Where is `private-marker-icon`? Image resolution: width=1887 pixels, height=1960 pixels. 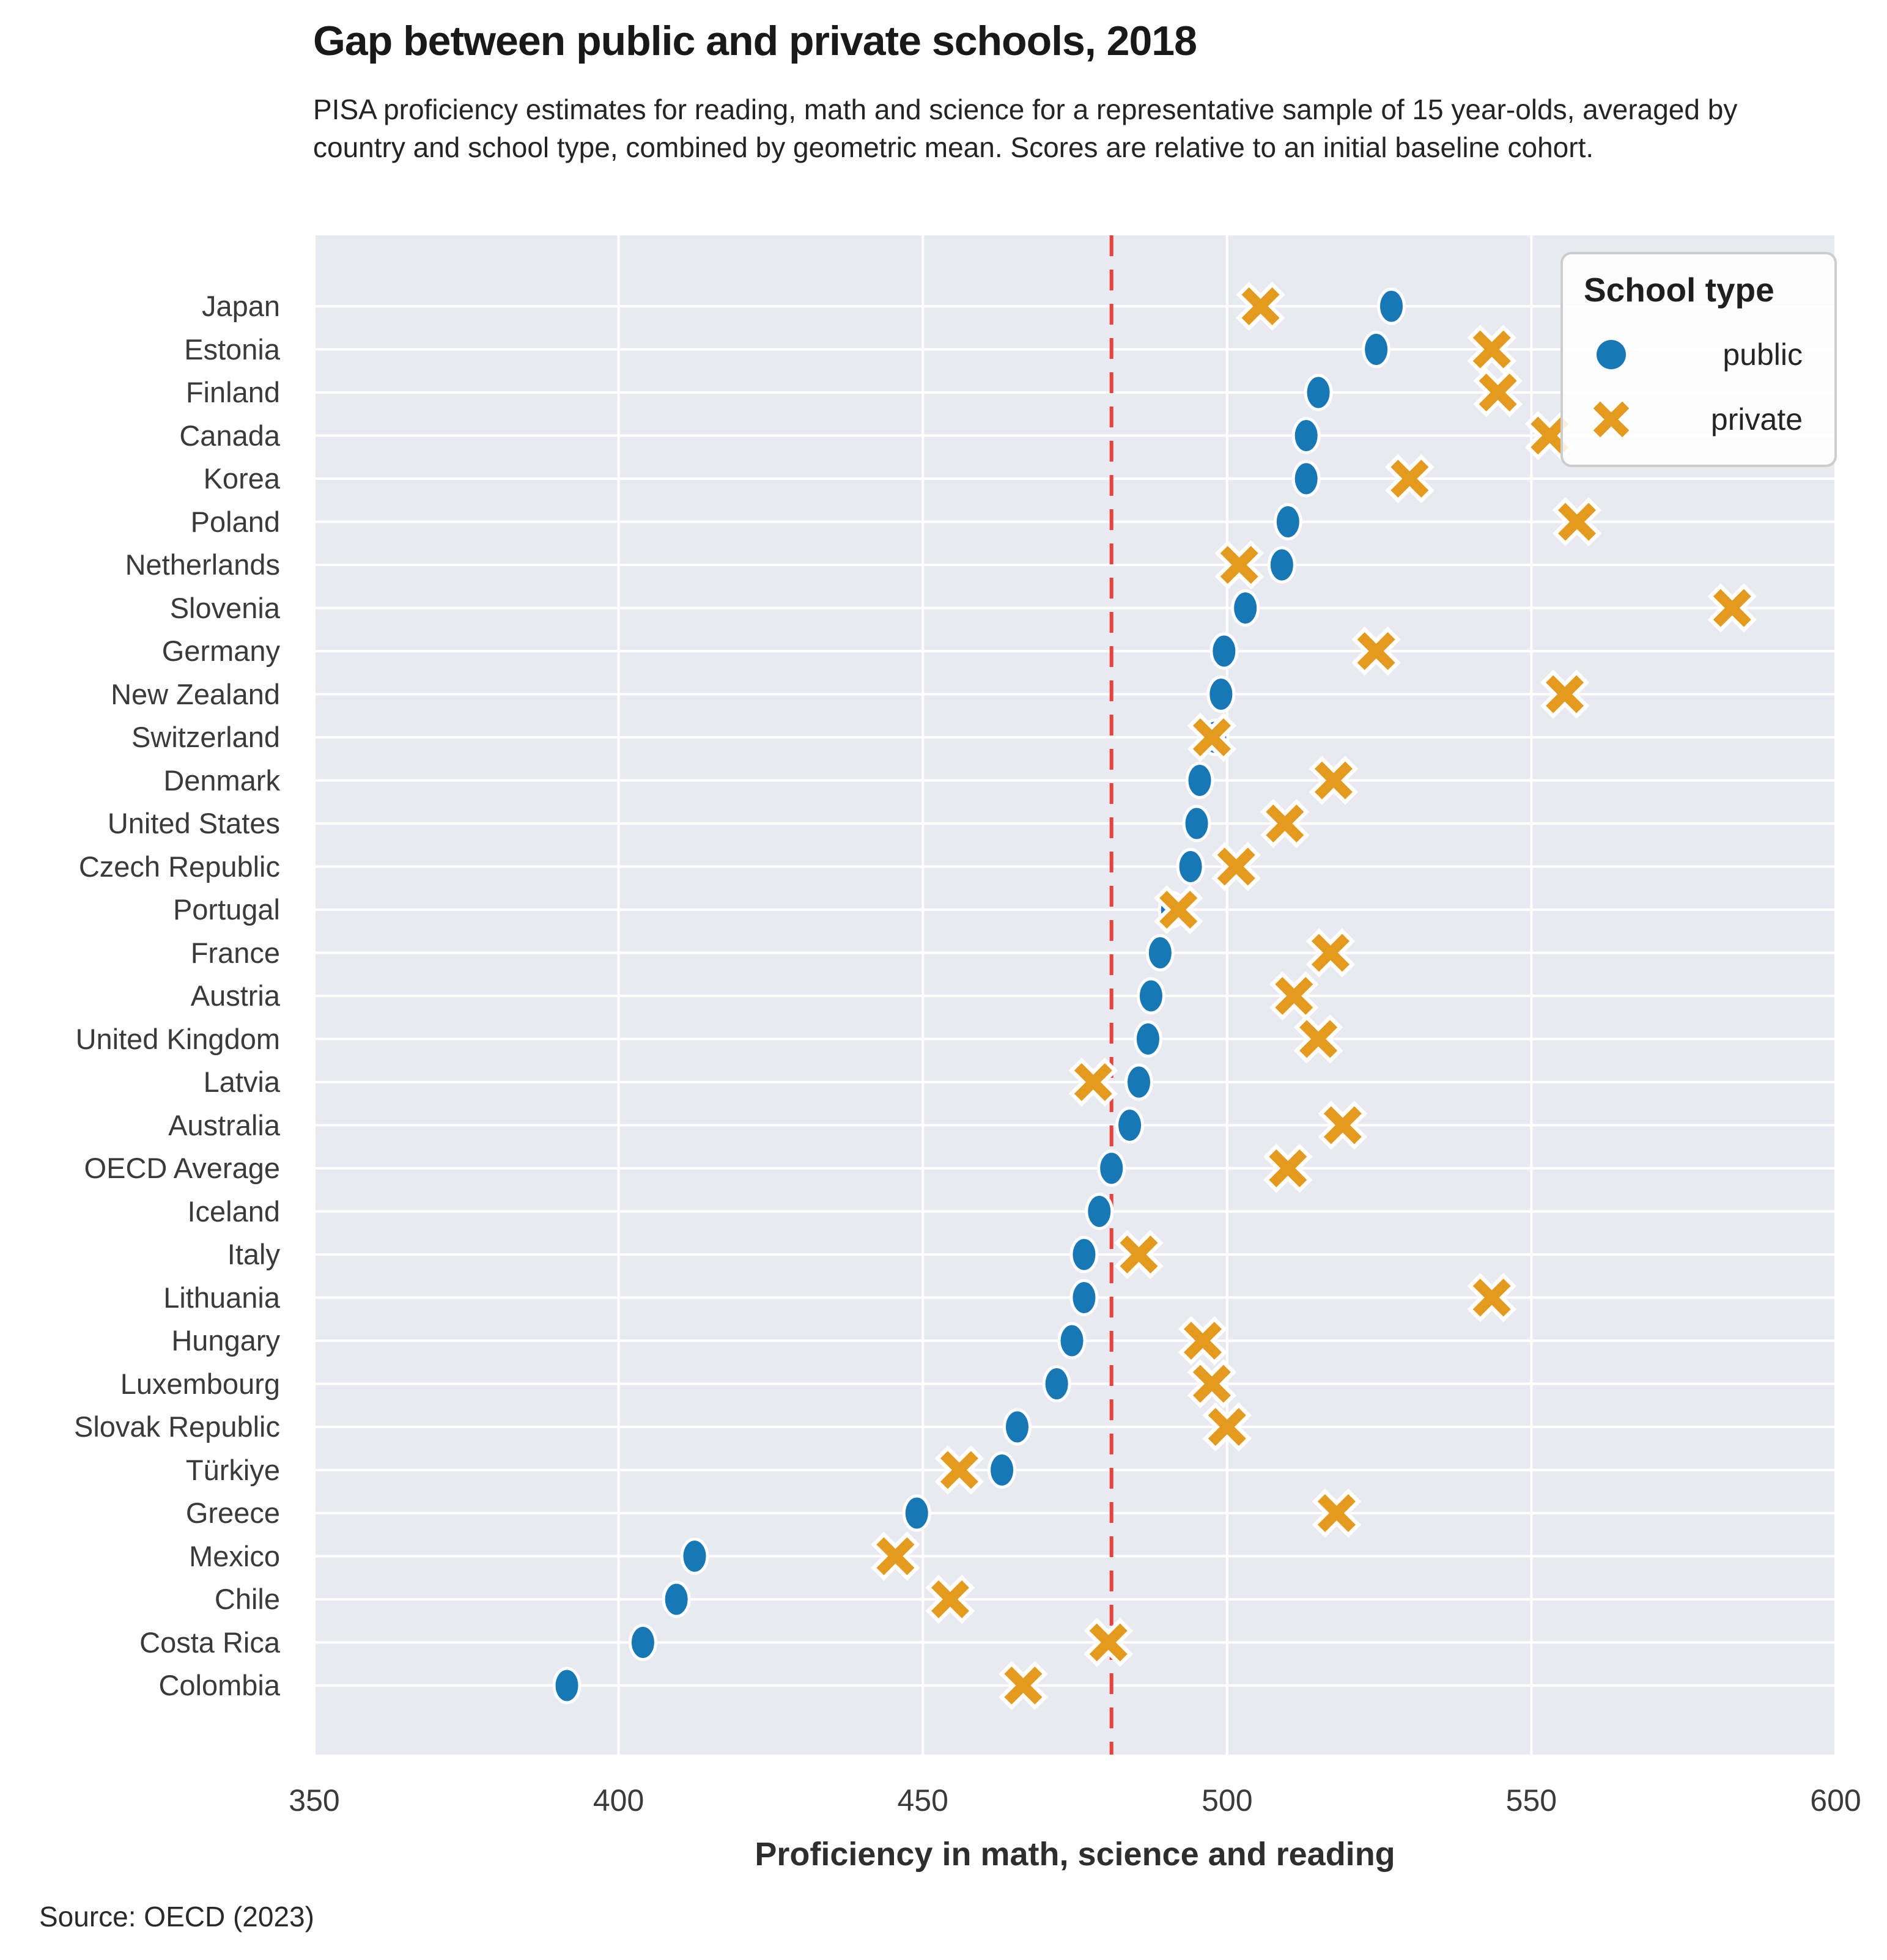
private-marker-icon is located at coordinates (1611, 419).